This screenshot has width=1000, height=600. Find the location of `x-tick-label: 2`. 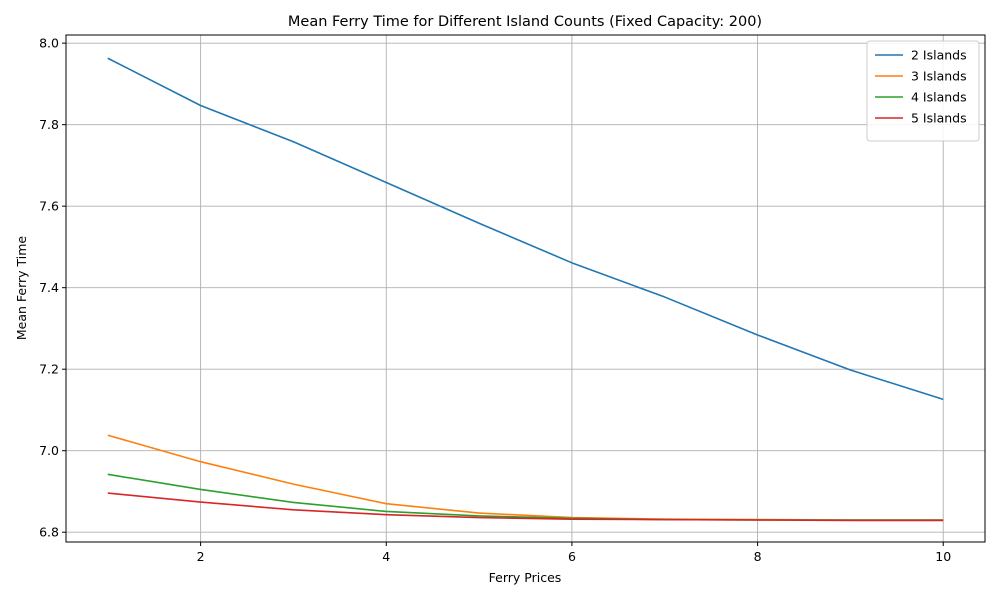

x-tick-label: 2 is located at coordinates (201, 556).